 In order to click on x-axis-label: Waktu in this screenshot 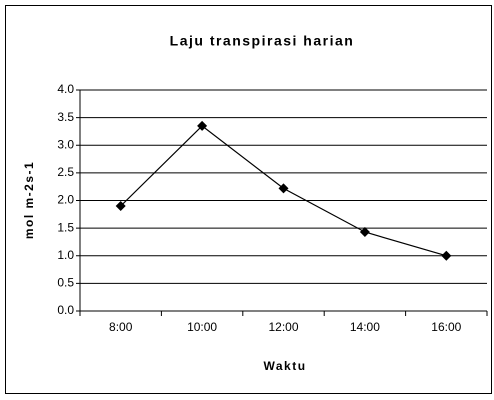, I will do `click(284, 366)`.